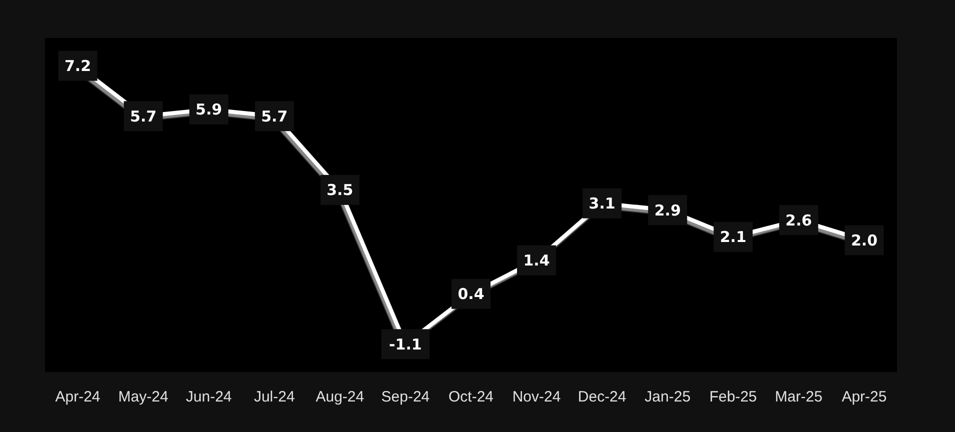 This screenshot has width=955, height=432. What do you see at coordinates (536, 261) in the screenshot?
I see `data-label: 1.4` at bounding box center [536, 261].